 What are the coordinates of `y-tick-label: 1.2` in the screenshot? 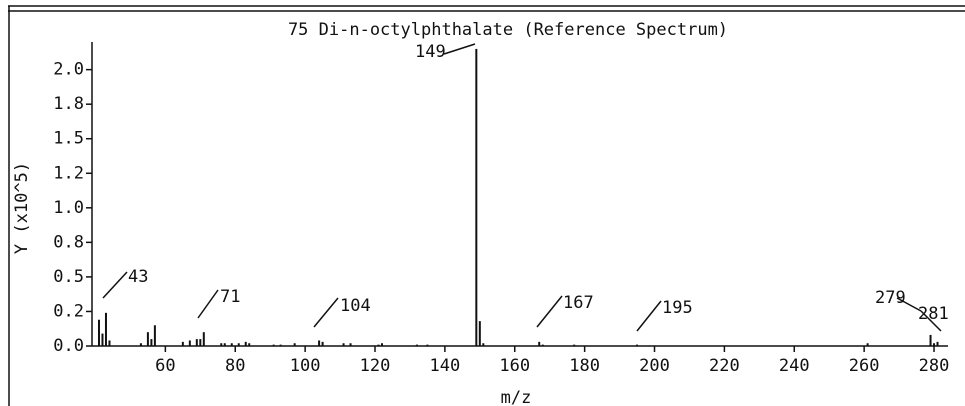 It's located at (68, 173).